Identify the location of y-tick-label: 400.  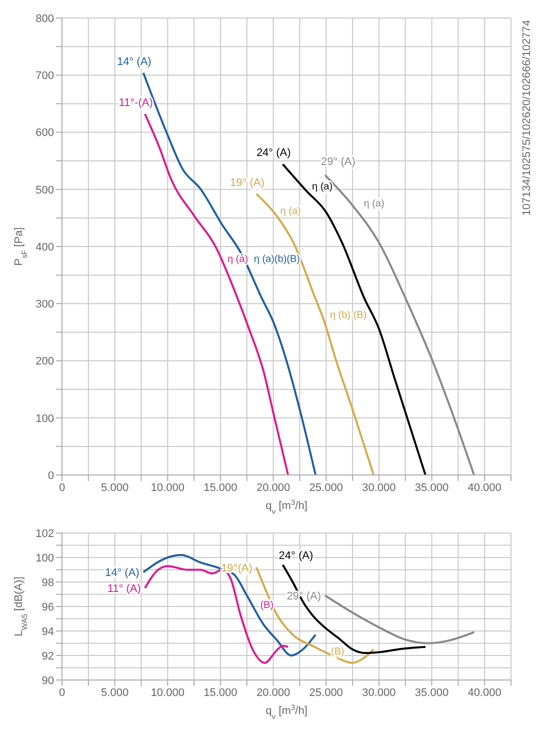
(45, 247).